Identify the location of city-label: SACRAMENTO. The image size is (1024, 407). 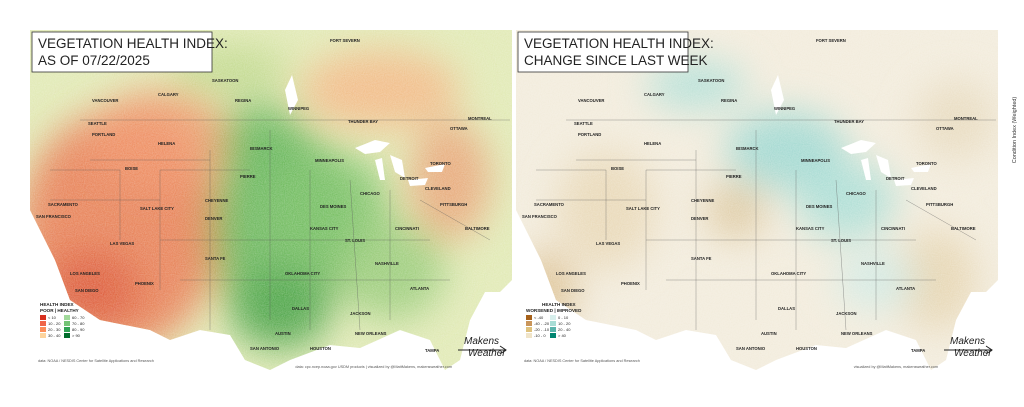
(549, 204).